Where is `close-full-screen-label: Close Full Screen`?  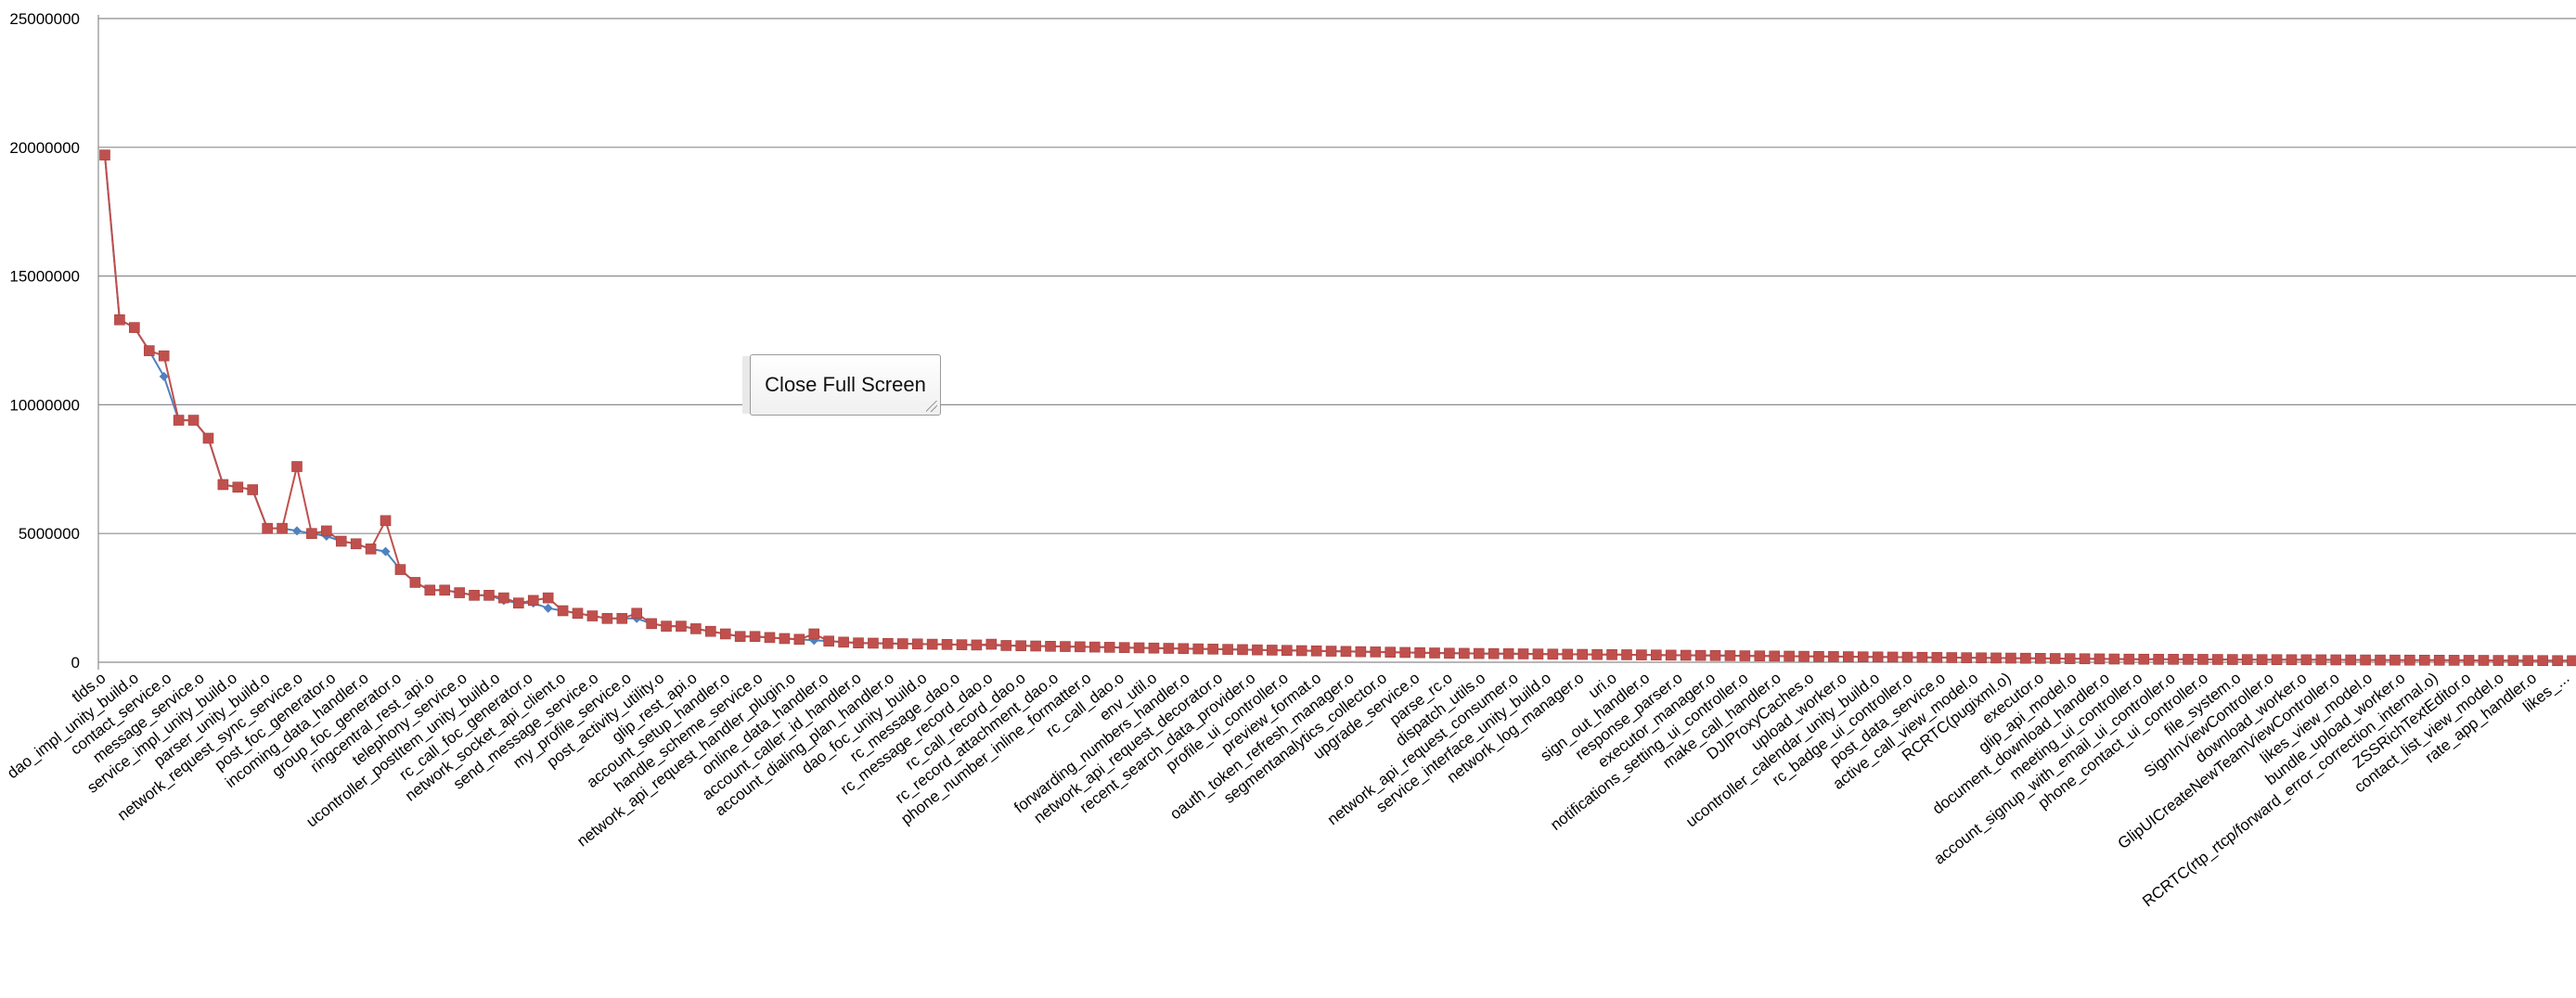 close-full-screen-label: Close Full Screen is located at coordinates (846, 384).